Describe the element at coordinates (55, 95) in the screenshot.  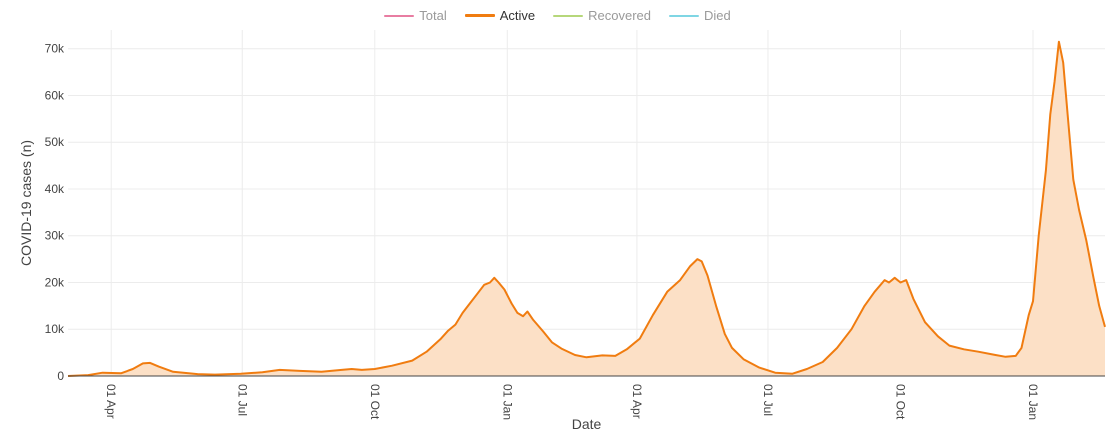
I see `y-tick-label: 60k` at that location.